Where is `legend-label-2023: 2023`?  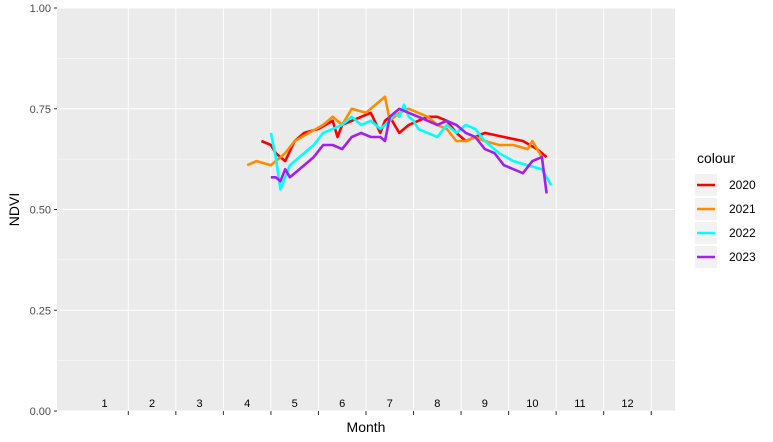 legend-label-2023: 2023 is located at coordinates (742, 257).